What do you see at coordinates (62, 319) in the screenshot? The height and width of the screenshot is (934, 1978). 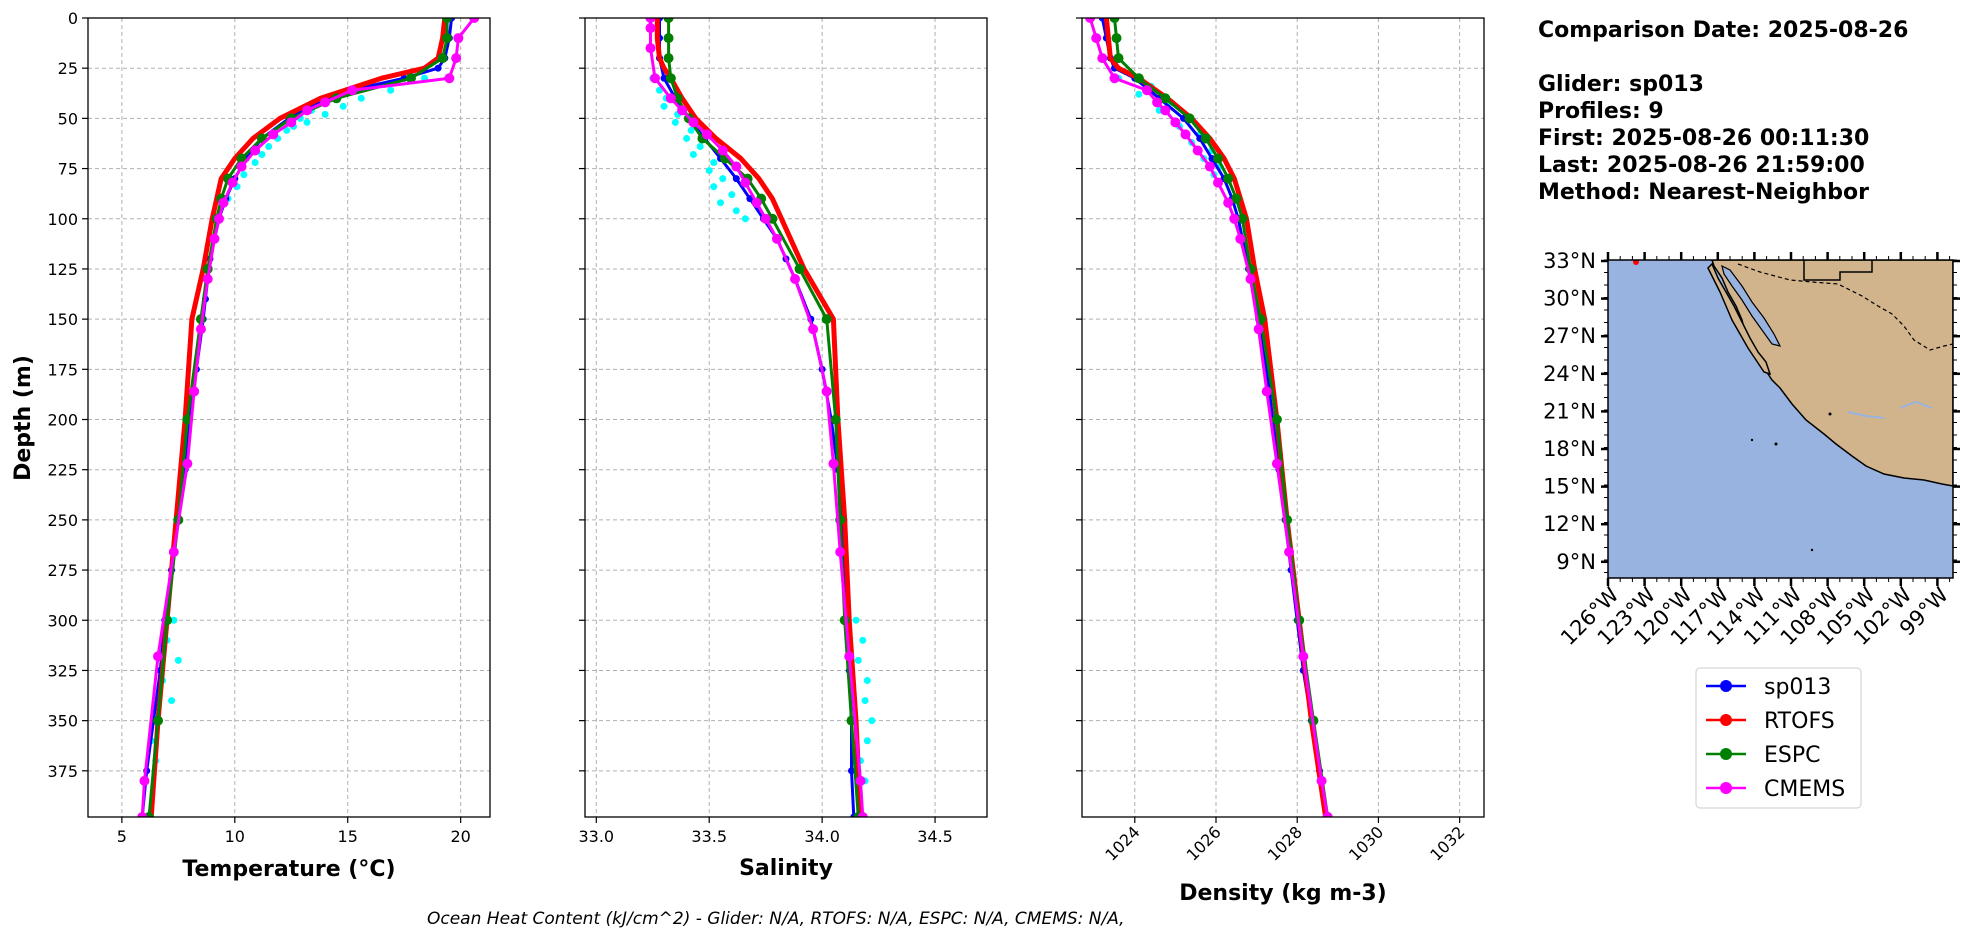 I see `y-tick-label: 150` at bounding box center [62, 319].